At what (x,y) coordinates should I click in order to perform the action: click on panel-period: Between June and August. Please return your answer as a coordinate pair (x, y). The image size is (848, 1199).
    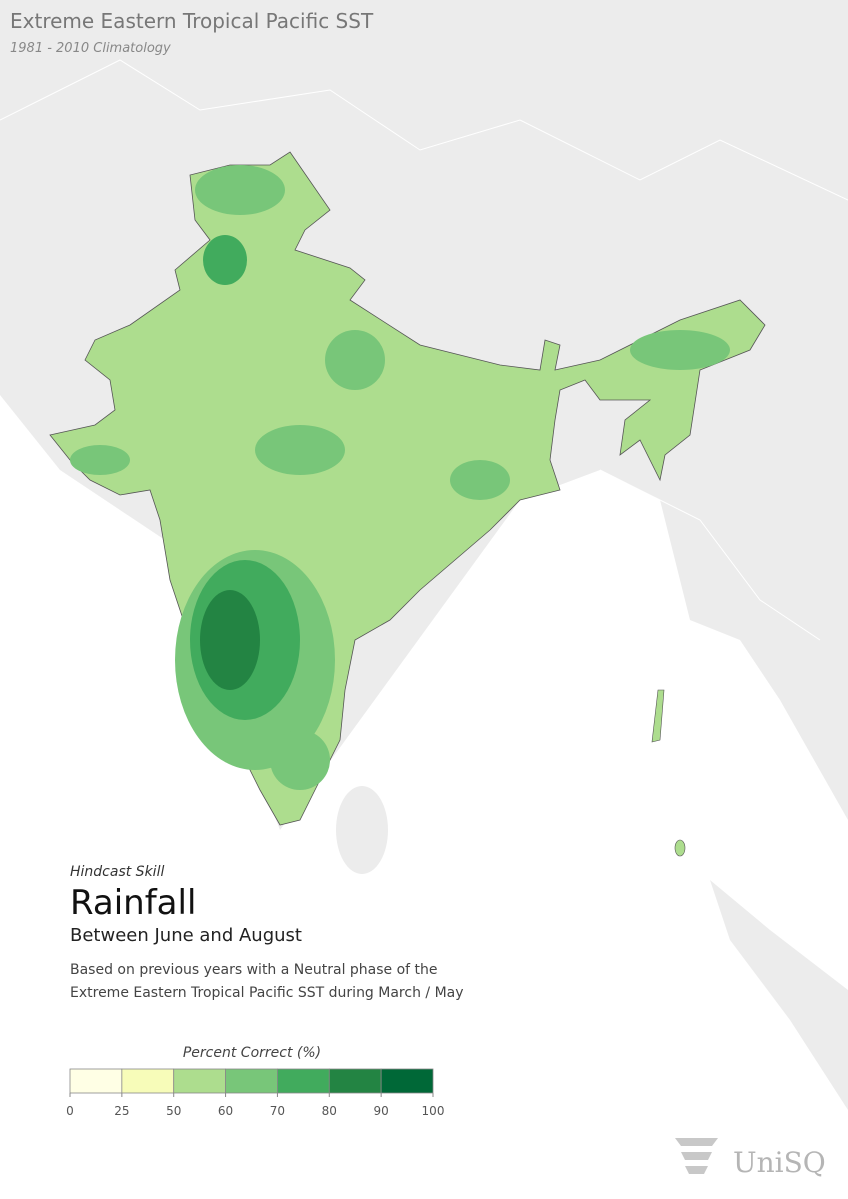
    Looking at the image, I should click on (186, 935).